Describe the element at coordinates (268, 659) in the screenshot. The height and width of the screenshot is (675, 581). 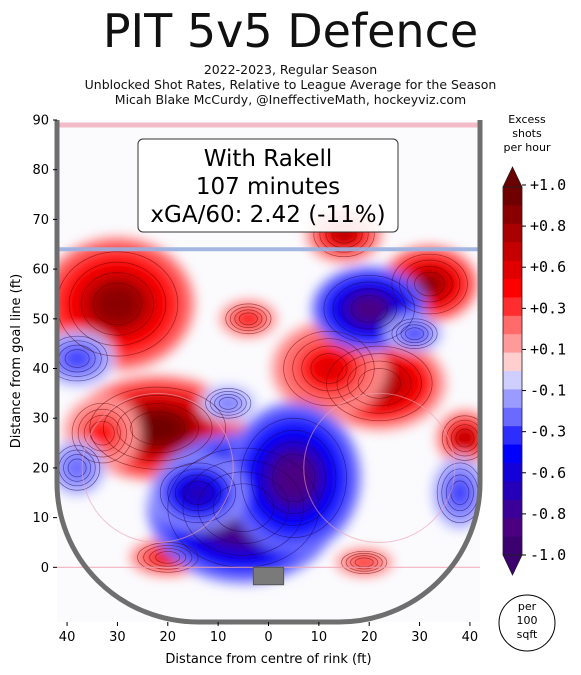
I see `x-axis-label: Distance from centre of rink (ft)` at that location.